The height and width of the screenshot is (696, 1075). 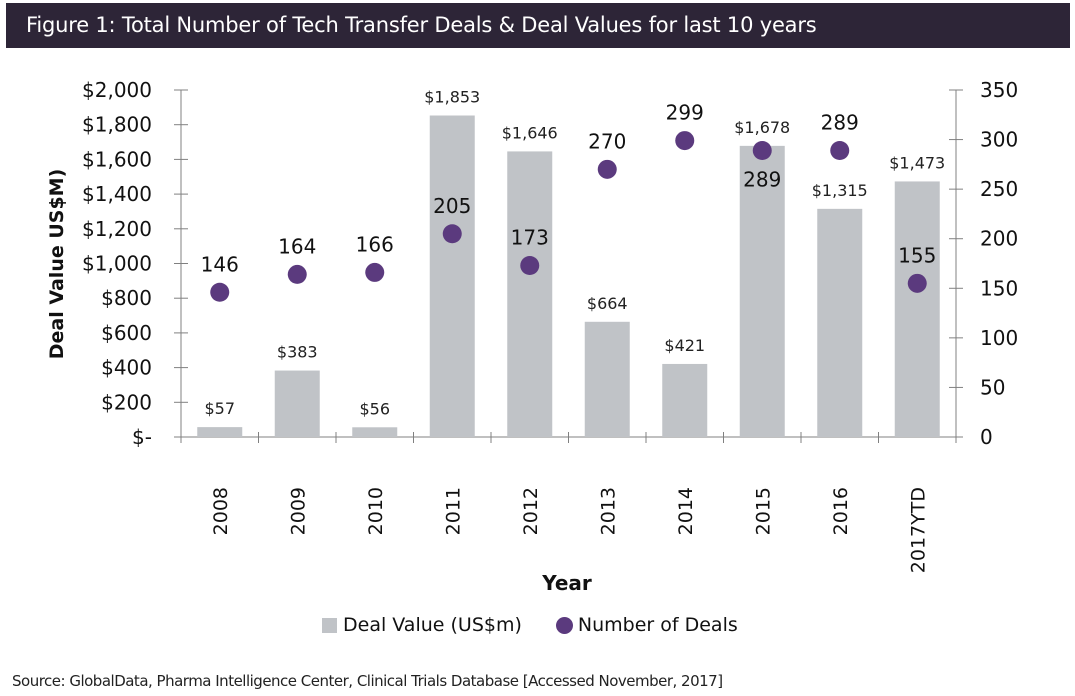 What do you see at coordinates (142, 437) in the screenshot?
I see `y-tick-label: $-` at bounding box center [142, 437].